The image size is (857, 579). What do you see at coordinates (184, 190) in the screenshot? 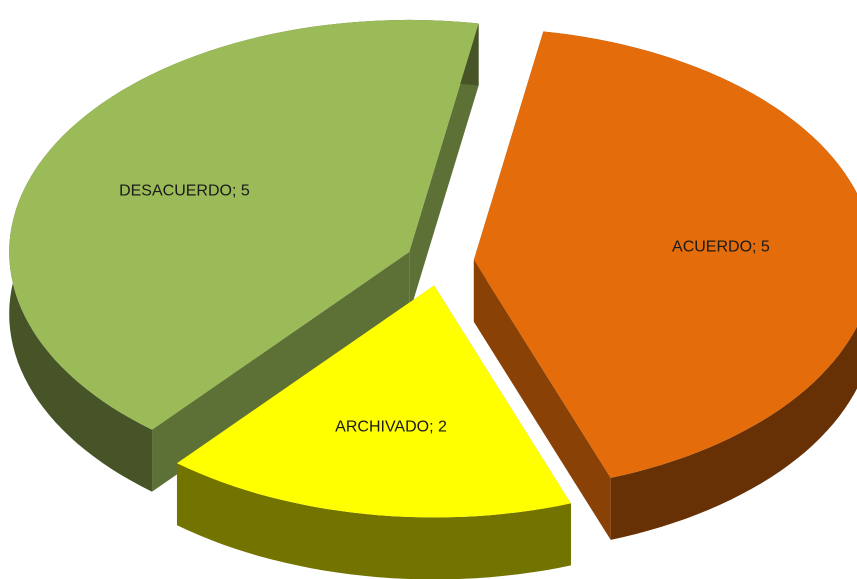
I see `data-label: DESACUERDO; 5` at bounding box center [184, 190].